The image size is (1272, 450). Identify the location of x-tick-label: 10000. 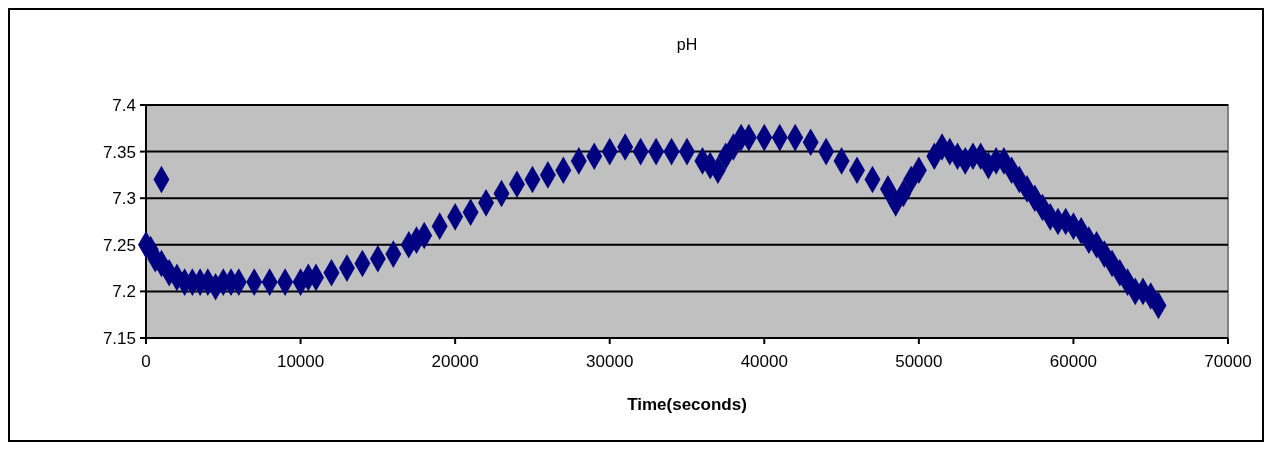
(300, 361).